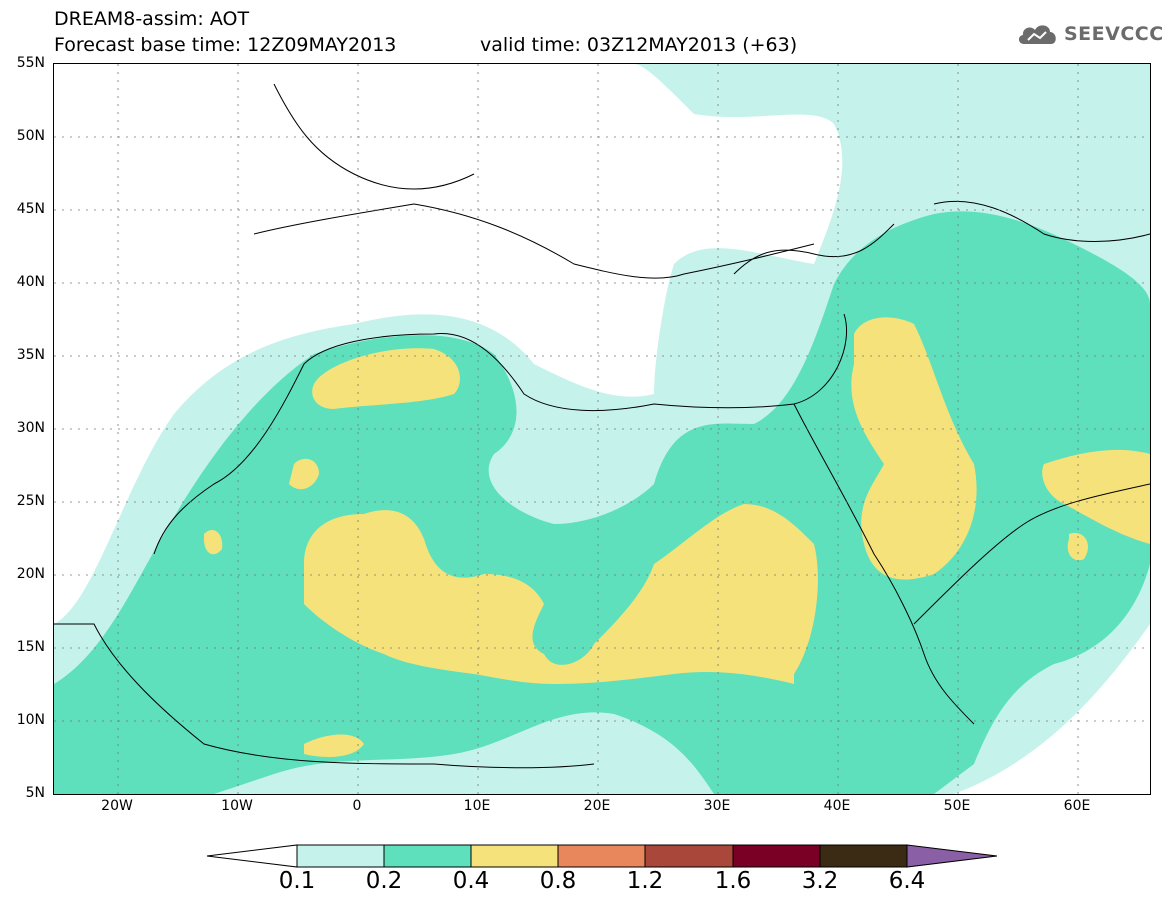 This screenshot has width=1165, height=905. Describe the element at coordinates (30, 720) in the screenshot. I see `lat-label: 10N` at that location.